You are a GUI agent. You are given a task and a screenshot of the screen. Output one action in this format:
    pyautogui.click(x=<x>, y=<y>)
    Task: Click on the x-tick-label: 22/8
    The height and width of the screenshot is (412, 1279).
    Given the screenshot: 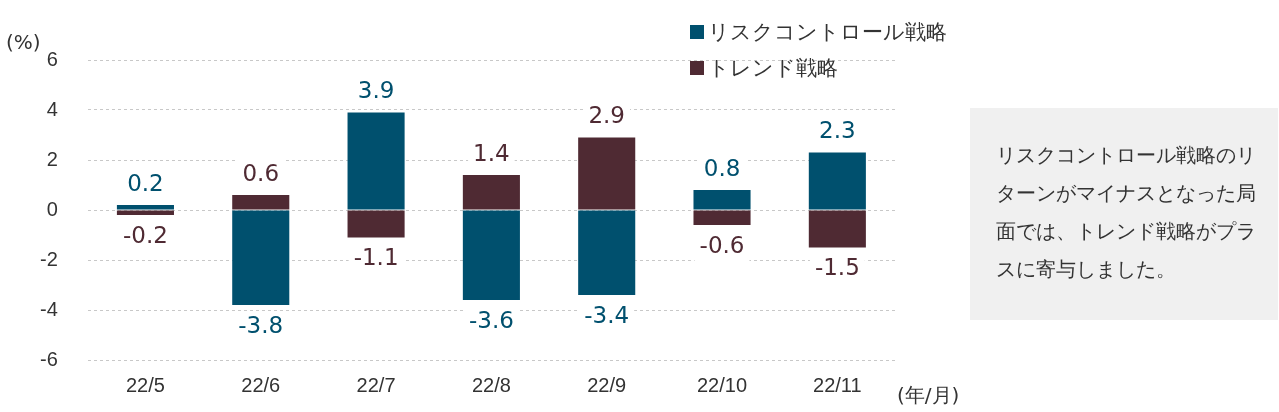 What is the action you would take?
    pyautogui.click(x=491, y=384)
    